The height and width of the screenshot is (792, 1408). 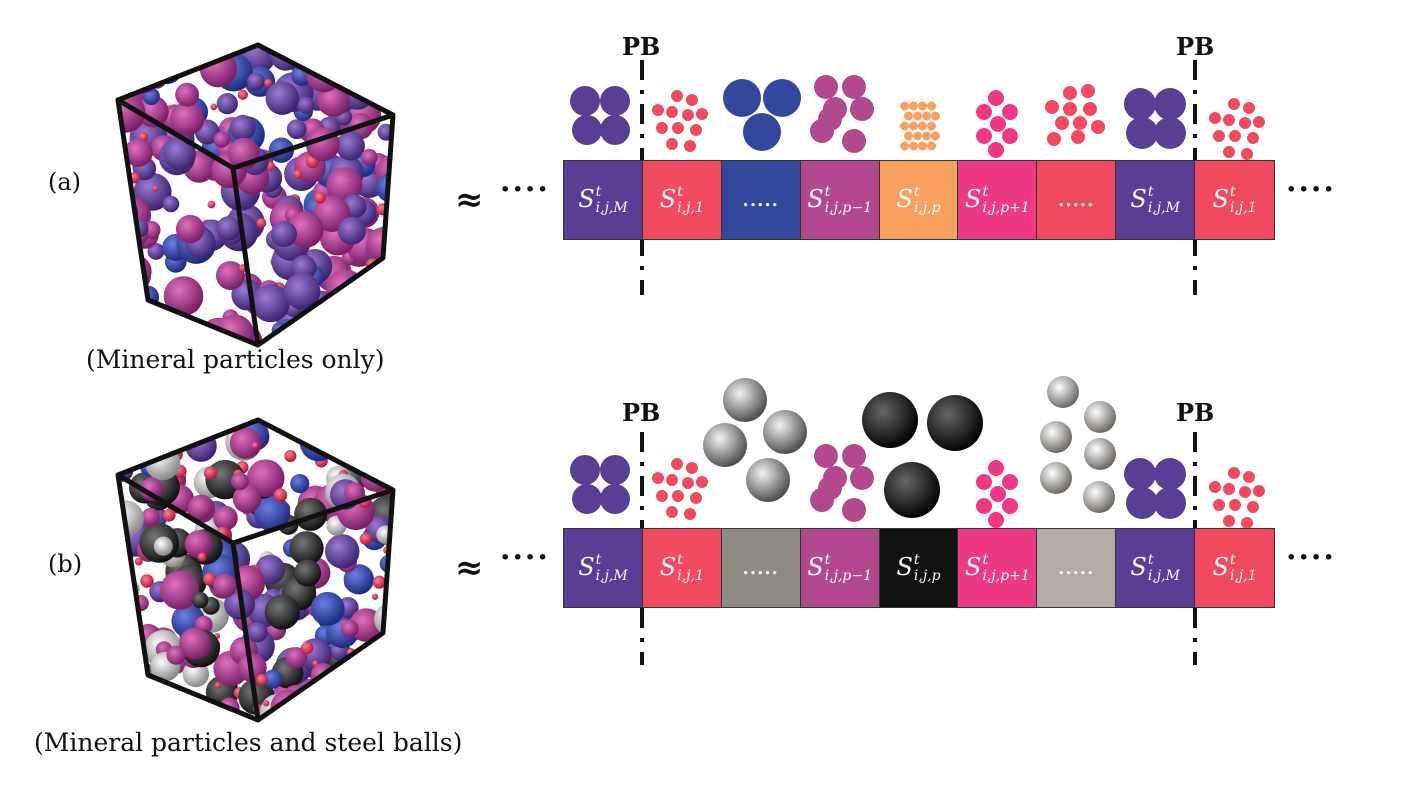 I want to click on blue-coarse-particles, so click(x=762, y=115).